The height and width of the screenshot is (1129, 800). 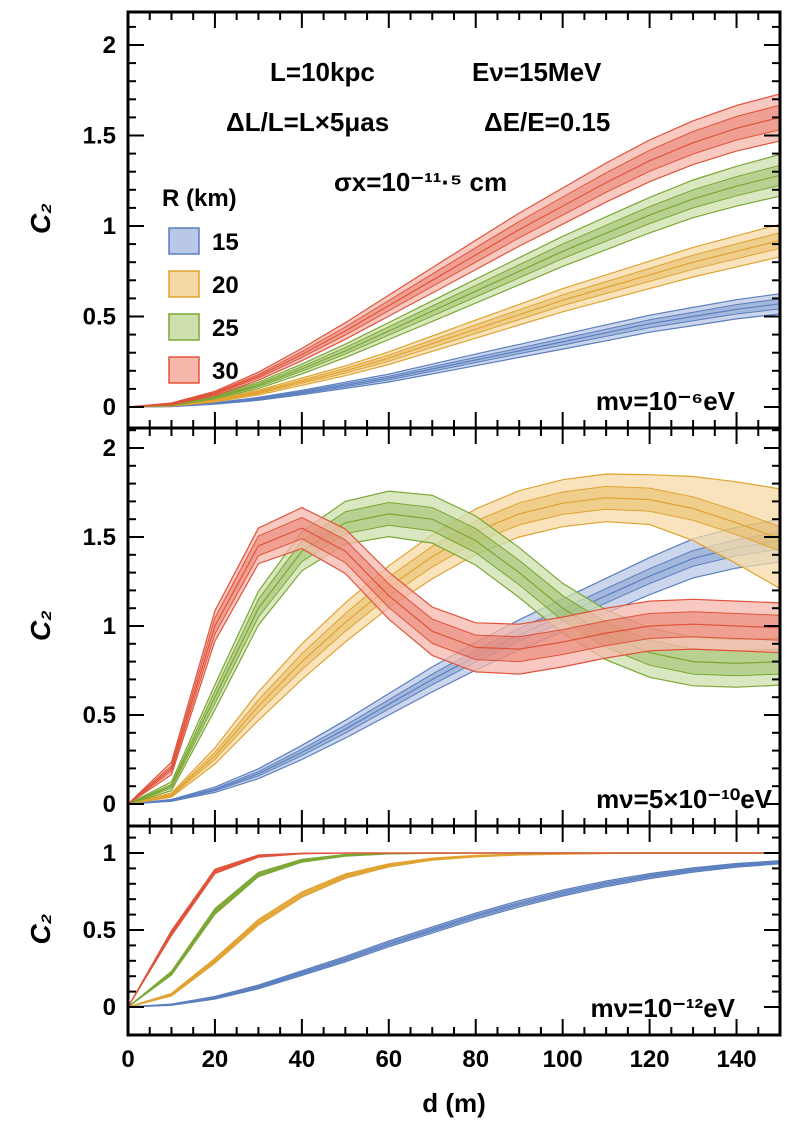 I want to click on center-line-R15-panel3, so click(x=454, y=934).